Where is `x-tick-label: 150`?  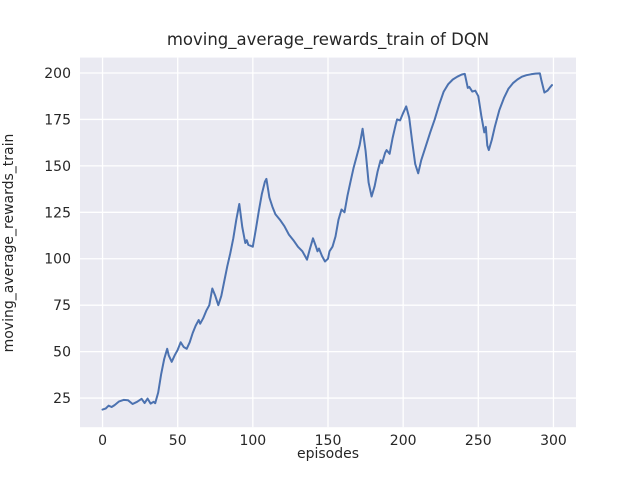
x-tick-label: 150 is located at coordinates (328, 441).